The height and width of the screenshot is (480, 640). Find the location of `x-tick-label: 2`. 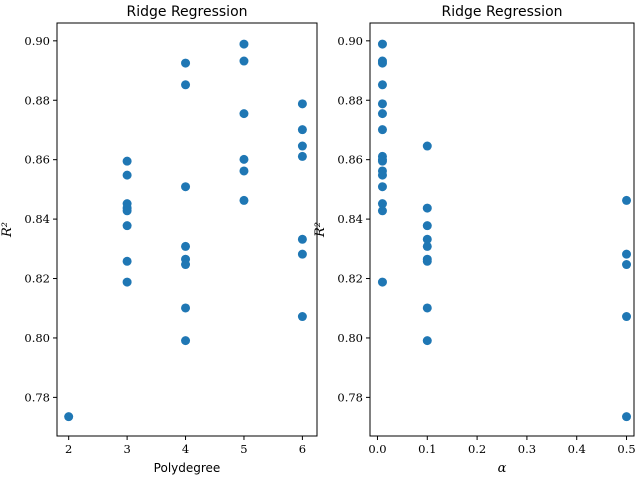

x-tick-label: 2 is located at coordinates (68, 449).